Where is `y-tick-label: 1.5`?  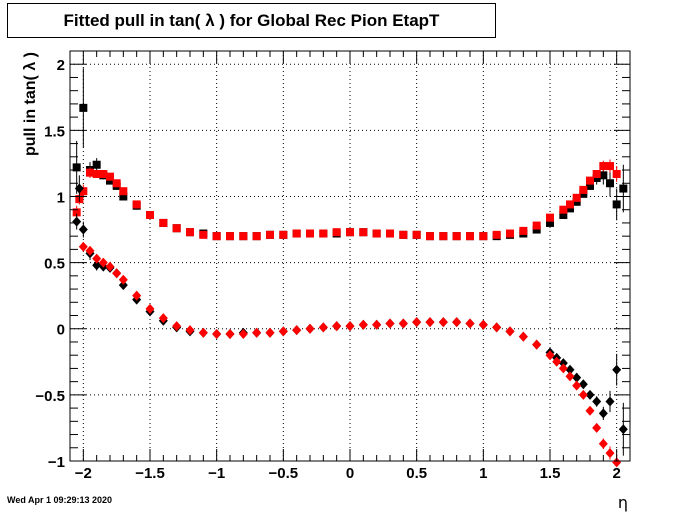
y-tick-label: 1.5 is located at coordinates (54, 131).